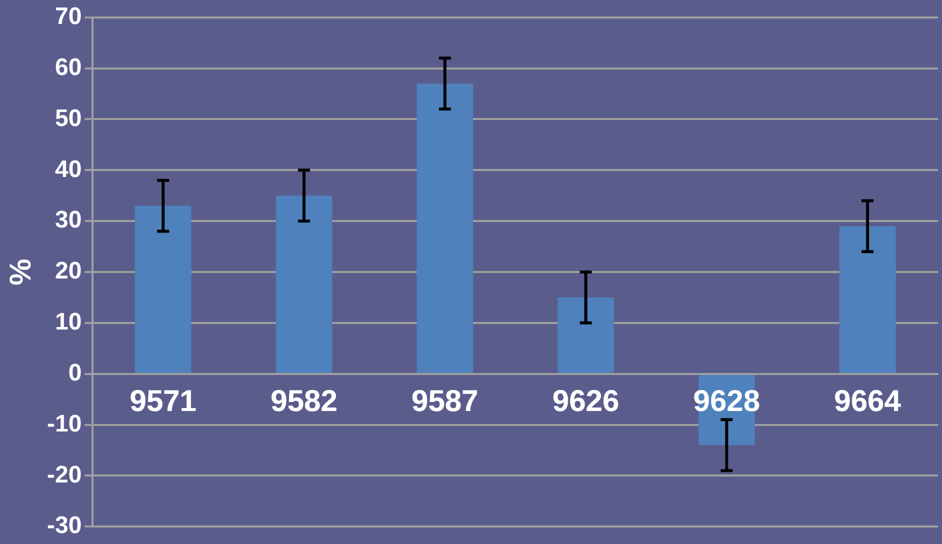 This screenshot has width=942, height=544. I want to click on y-tick-label: 70, so click(68, 16).